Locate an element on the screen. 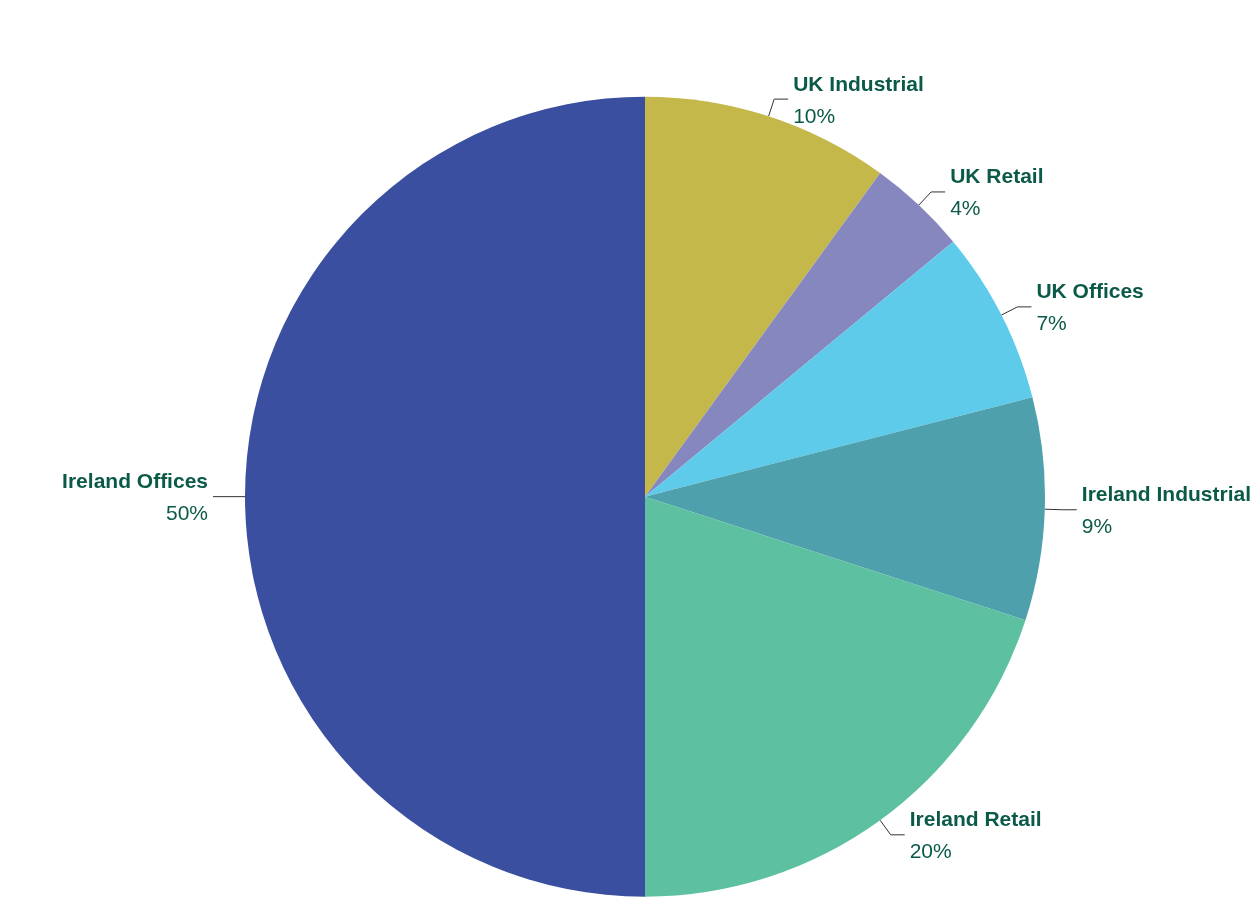 This screenshot has height=903, width=1250. slice-label: UK Retail is located at coordinates (997, 176).